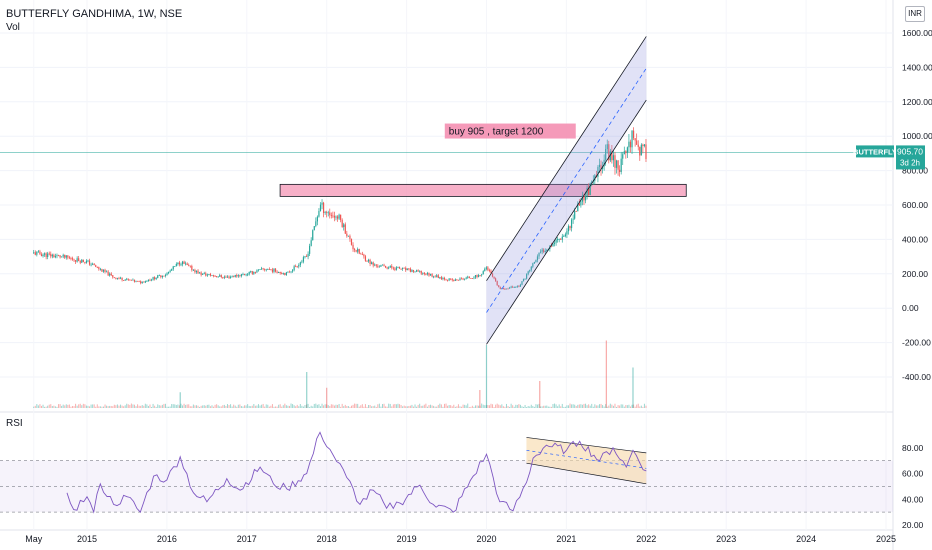 This screenshot has height=550, width=932. What do you see at coordinates (496, 132) in the screenshot?
I see `annotation-text: buy 905 , target 1200` at bounding box center [496, 132].